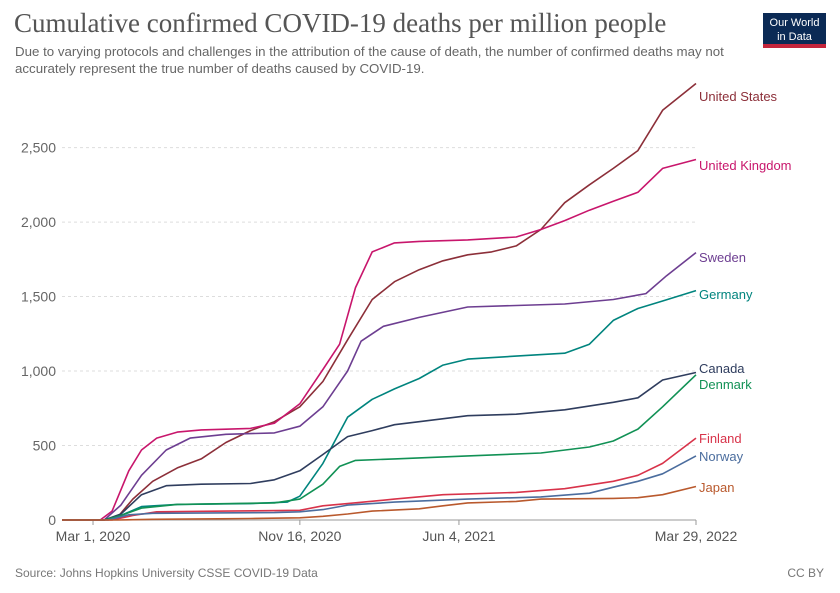  I want to click on series-label: Japan, so click(716, 487).